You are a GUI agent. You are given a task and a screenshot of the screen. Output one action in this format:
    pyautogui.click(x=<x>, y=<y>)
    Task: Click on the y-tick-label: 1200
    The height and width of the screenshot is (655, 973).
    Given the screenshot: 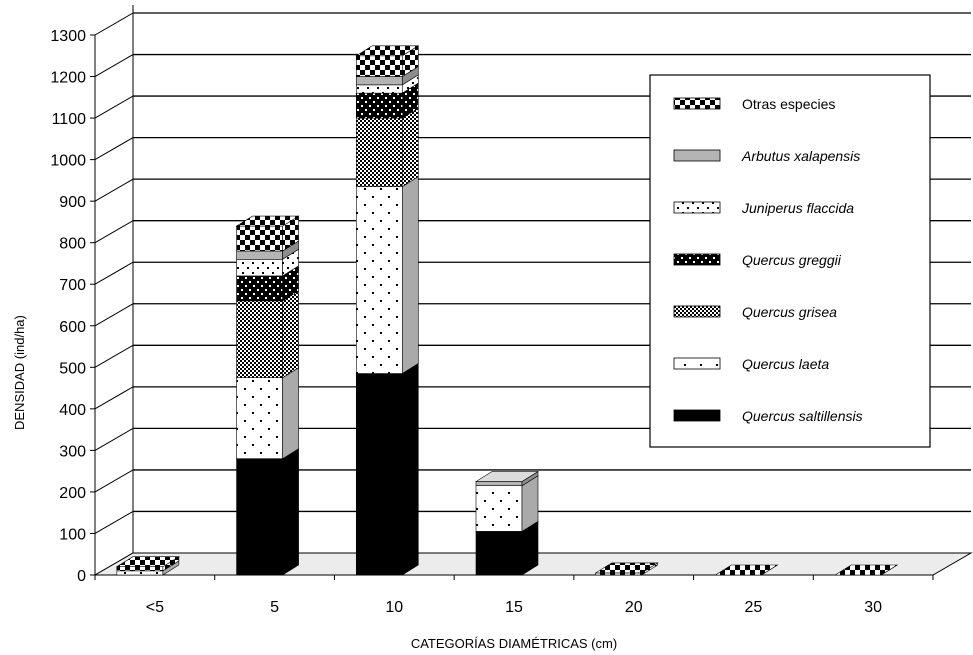 What is the action you would take?
    pyautogui.click(x=68, y=78)
    